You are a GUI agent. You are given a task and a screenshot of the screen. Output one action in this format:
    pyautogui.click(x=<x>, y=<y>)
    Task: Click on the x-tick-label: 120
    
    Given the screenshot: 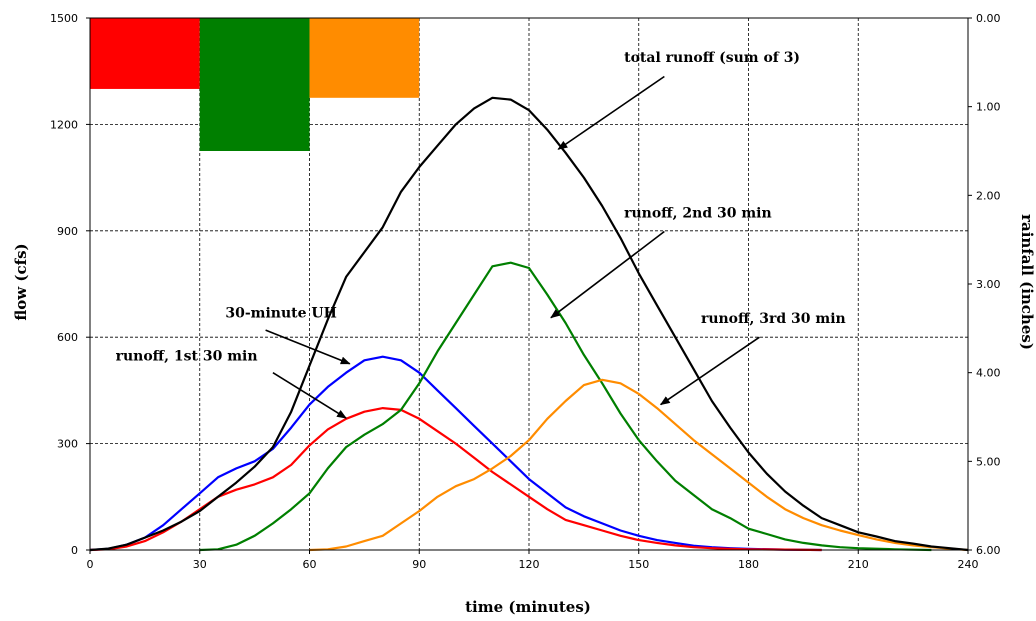 What is the action you would take?
    pyautogui.click(x=529, y=564)
    